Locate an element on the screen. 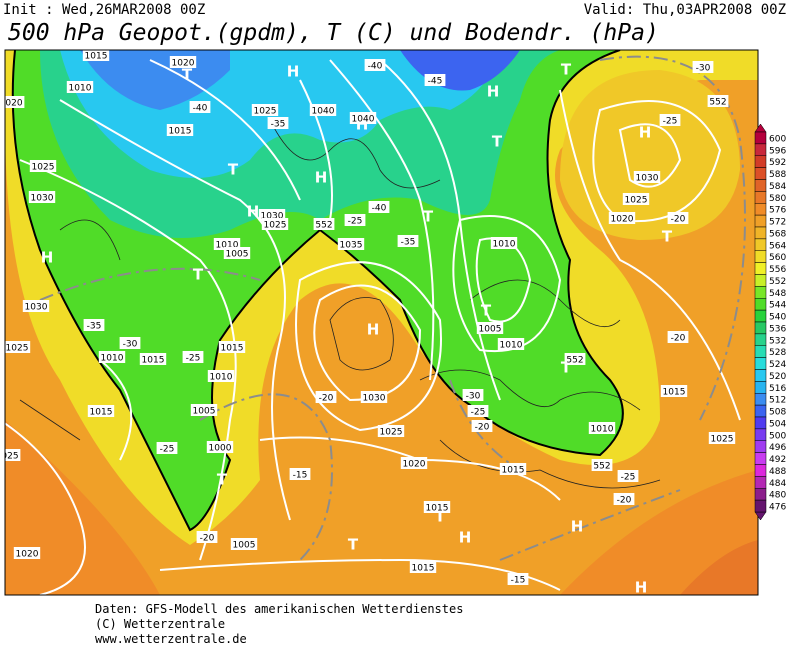 Image resolution: width=790 pixels, height=648 pixels. isotherm-label: -15 is located at coordinates (518, 581).